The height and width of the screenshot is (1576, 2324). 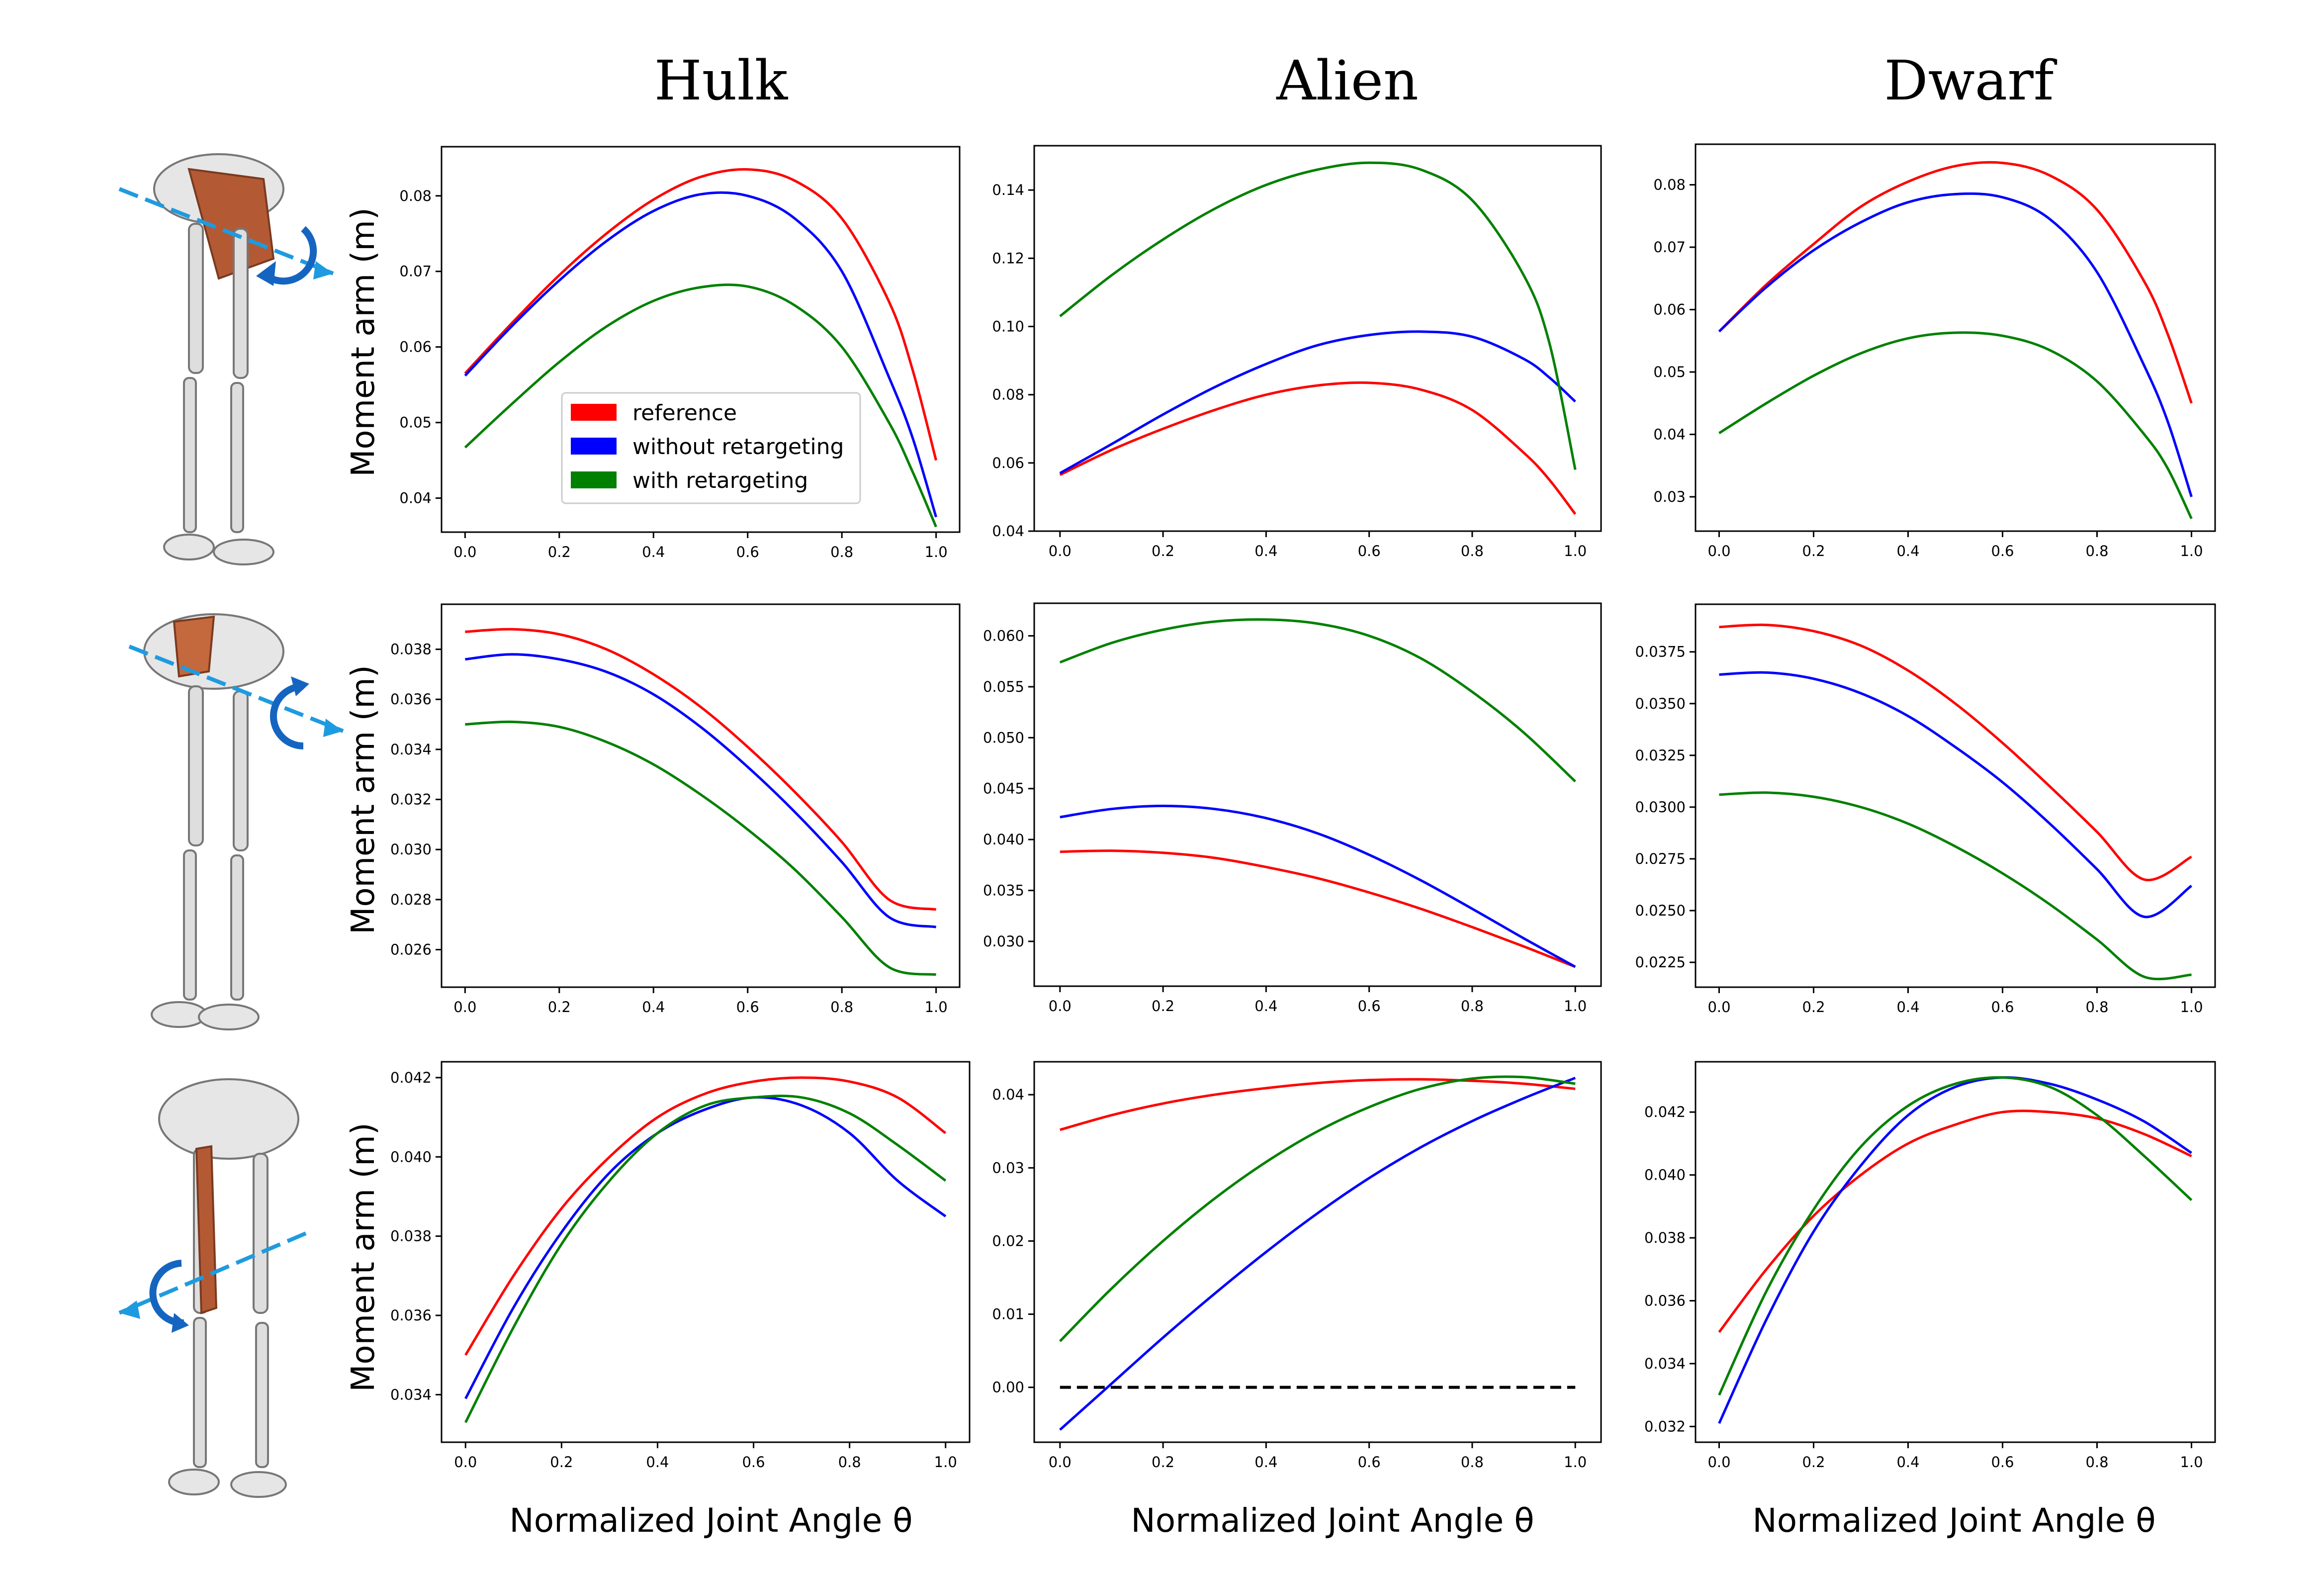 What do you see at coordinates (1008, 326) in the screenshot?
I see `y-tick-label: 0.10` at bounding box center [1008, 326].